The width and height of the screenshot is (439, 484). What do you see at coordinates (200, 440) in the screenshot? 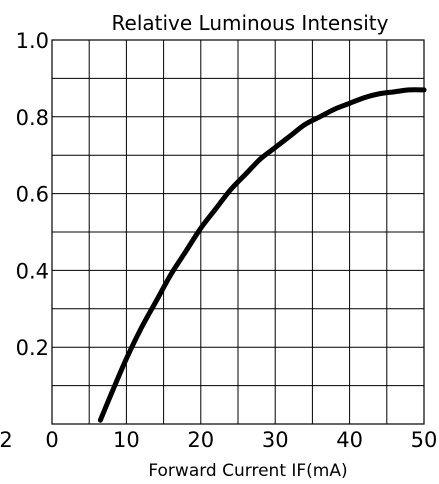
I see `x-tick-label: 20` at bounding box center [200, 440].